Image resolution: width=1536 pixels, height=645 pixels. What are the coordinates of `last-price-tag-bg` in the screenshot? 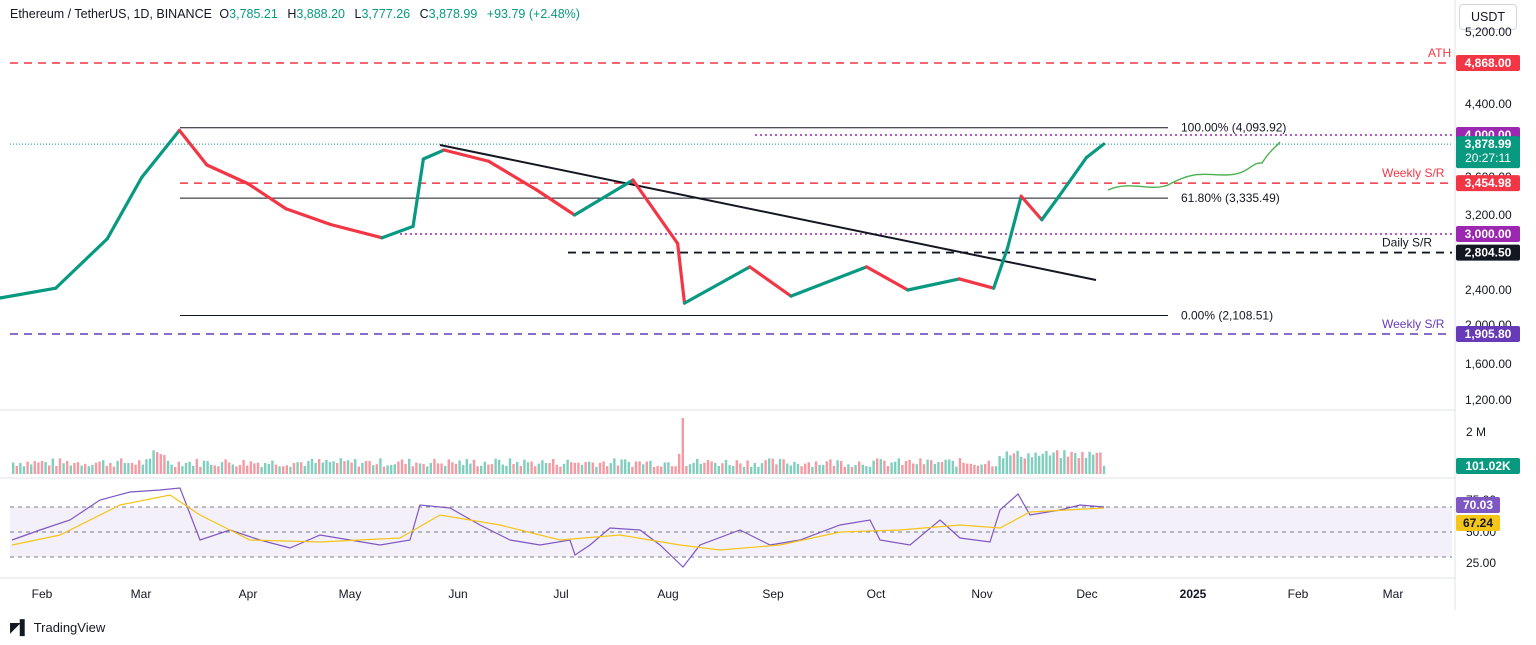 It's located at (1488, 152).